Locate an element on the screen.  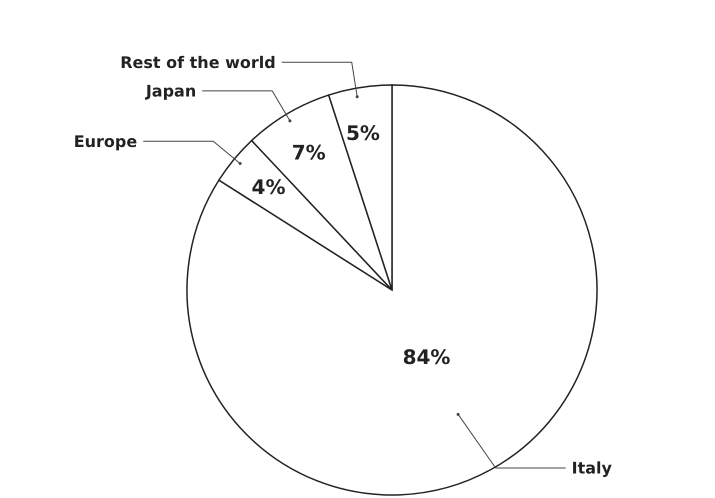
data-label: 7% is located at coordinates (309, 152).